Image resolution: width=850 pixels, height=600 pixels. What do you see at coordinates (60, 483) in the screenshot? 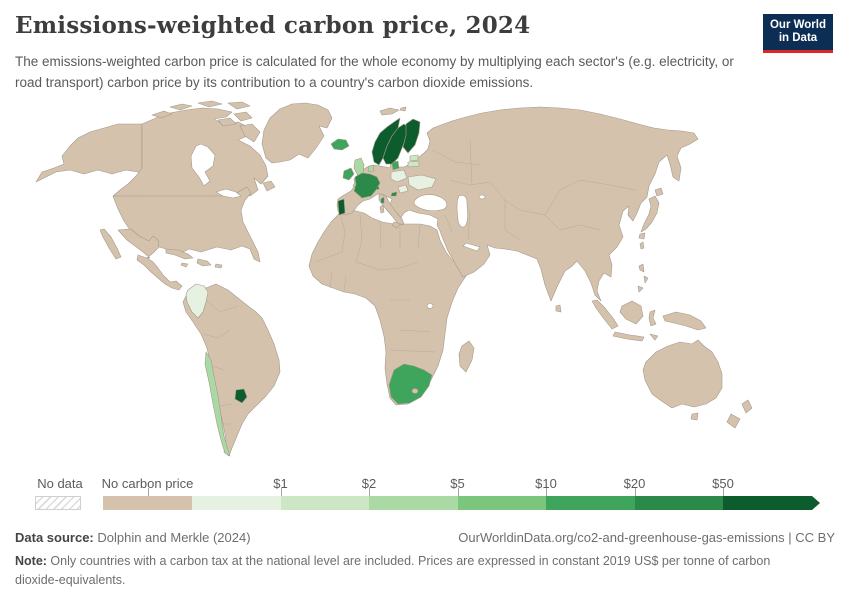
I see `legend-no-data-label: No data` at bounding box center [60, 483].